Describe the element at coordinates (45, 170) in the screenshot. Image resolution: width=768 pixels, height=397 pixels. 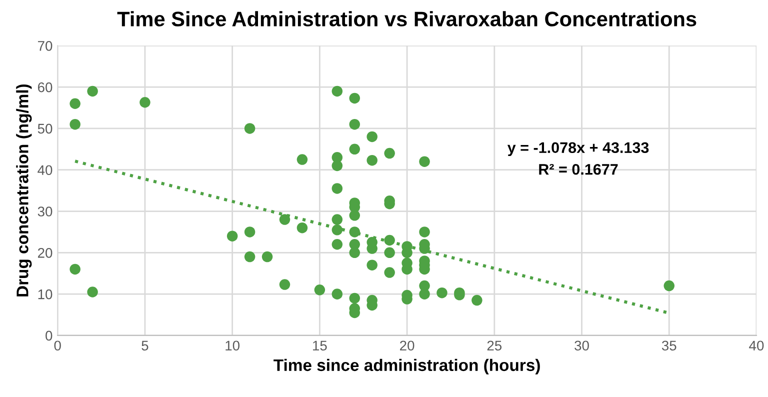
I see `y-tick-label: 40` at that location.